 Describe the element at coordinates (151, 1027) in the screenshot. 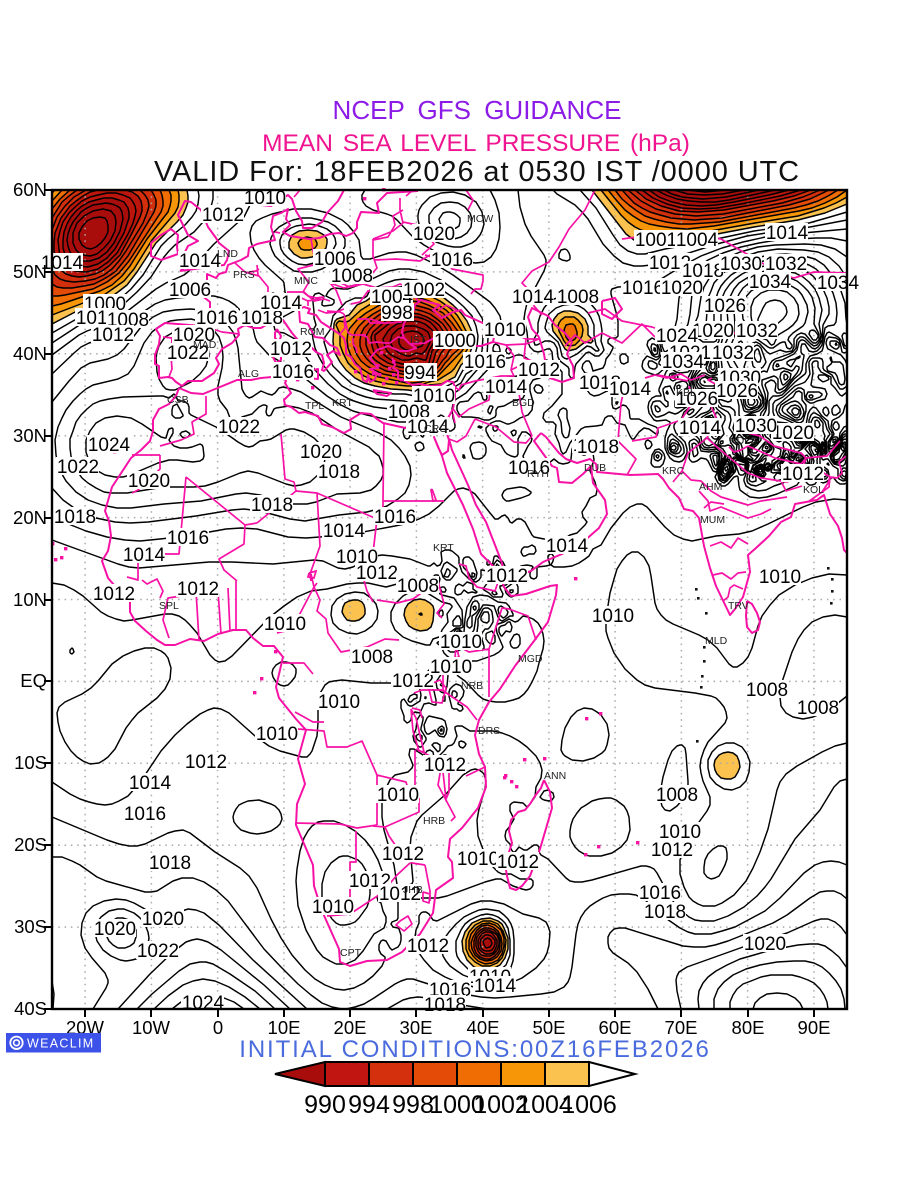

I see `svg-text: 10W` at that location.